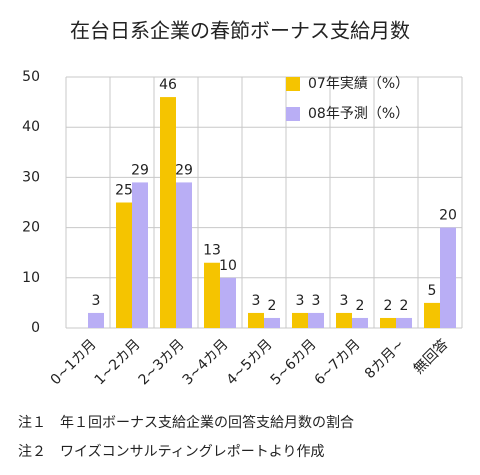 Image resolution: width=480 pixels, height=475 pixels. What do you see at coordinates (358, 84) in the screenshot?
I see `legend-label: 07年実績（%）` at bounding box center [358, 84].